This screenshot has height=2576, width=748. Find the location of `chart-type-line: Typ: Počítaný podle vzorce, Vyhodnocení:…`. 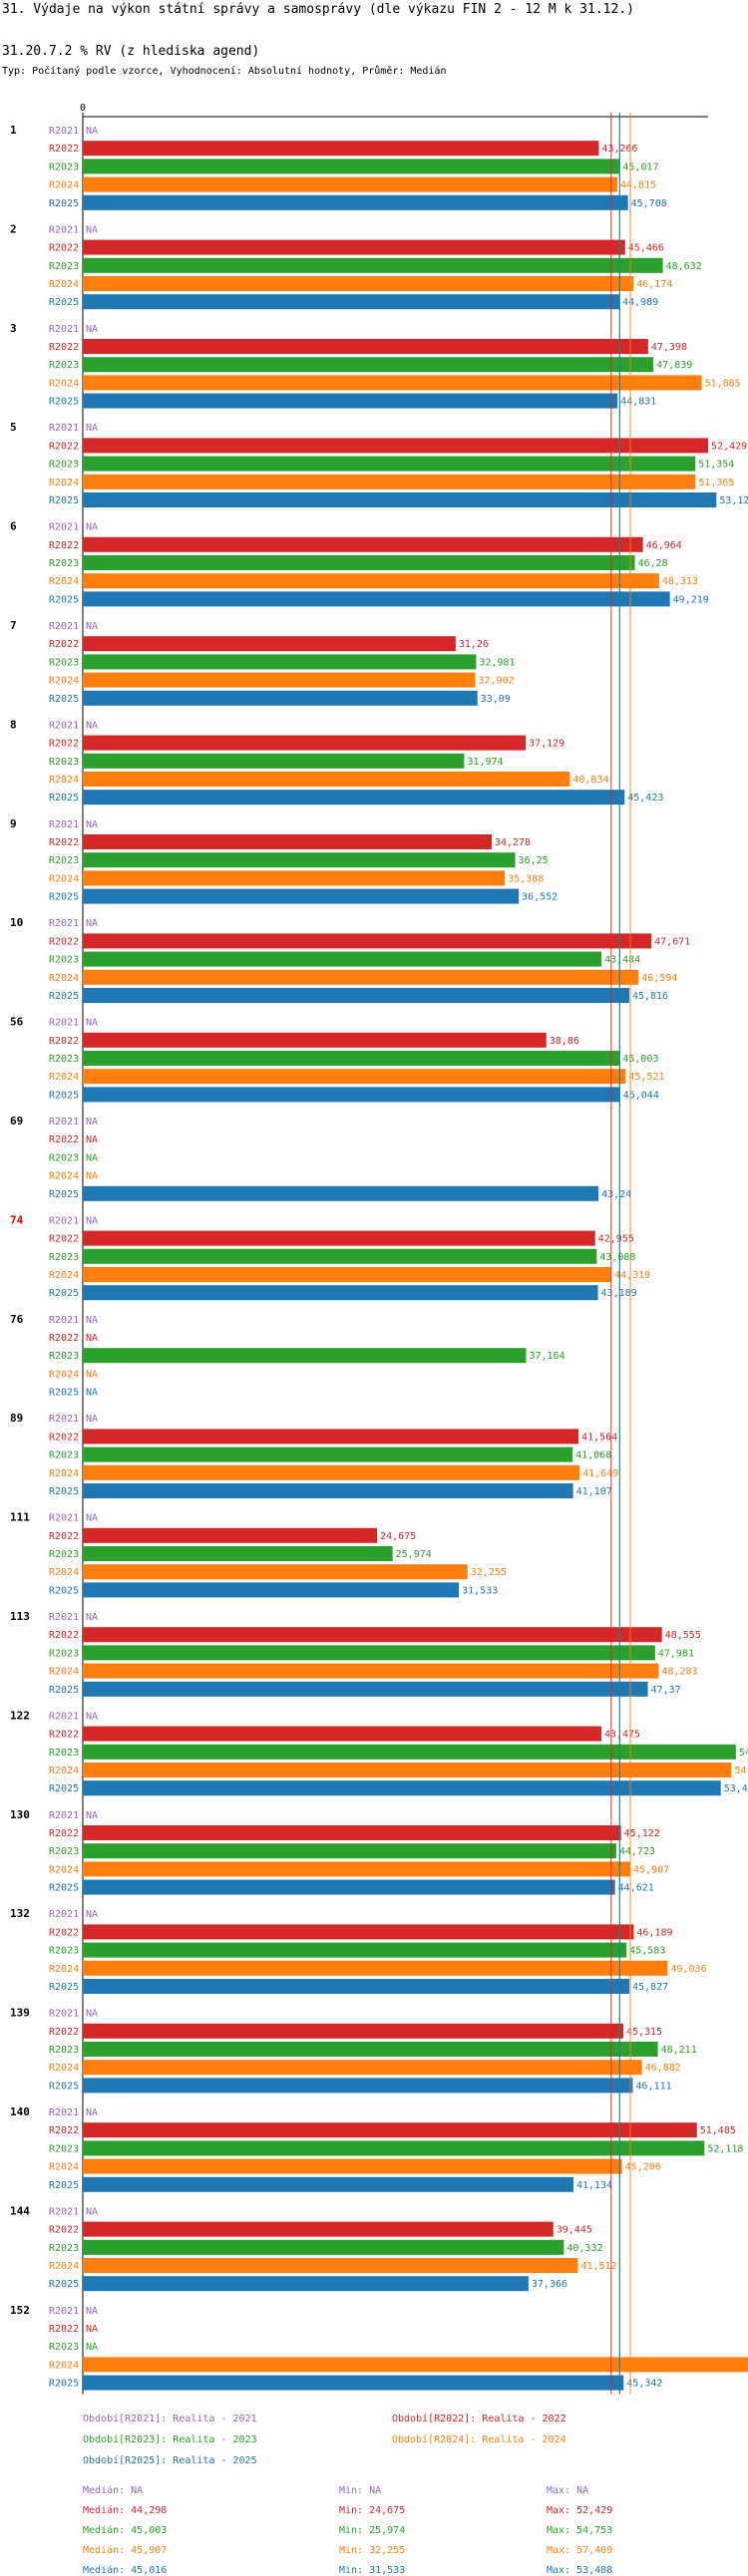

chart-type-line: Typ: Počítaný podle vzorce, Vyhodnocení:… is located at coordinates (224, 71).